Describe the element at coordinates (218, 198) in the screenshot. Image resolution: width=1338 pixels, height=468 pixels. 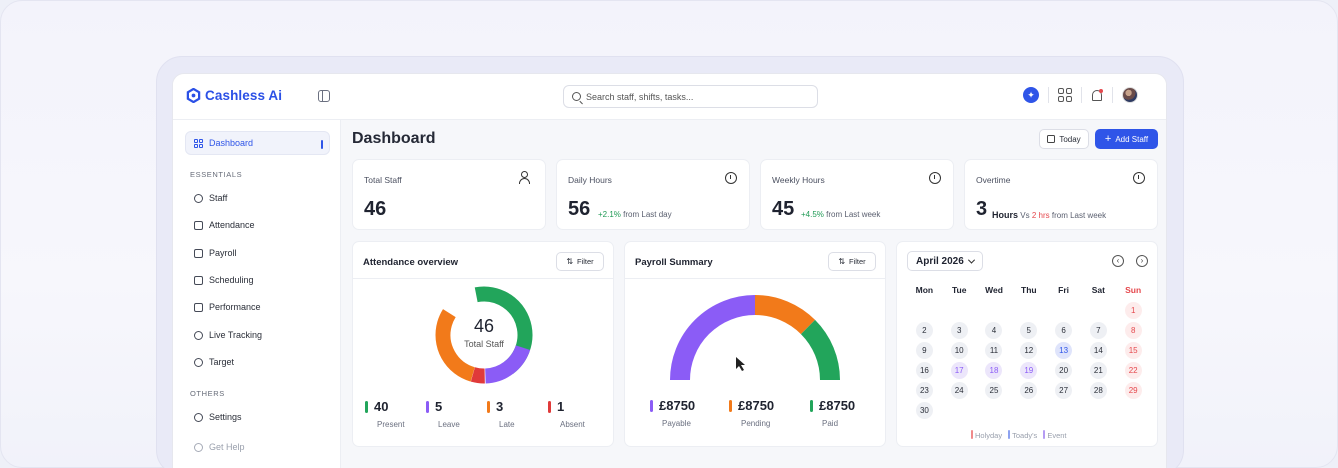
I see `sidebar-item-label: Staff` at that location.